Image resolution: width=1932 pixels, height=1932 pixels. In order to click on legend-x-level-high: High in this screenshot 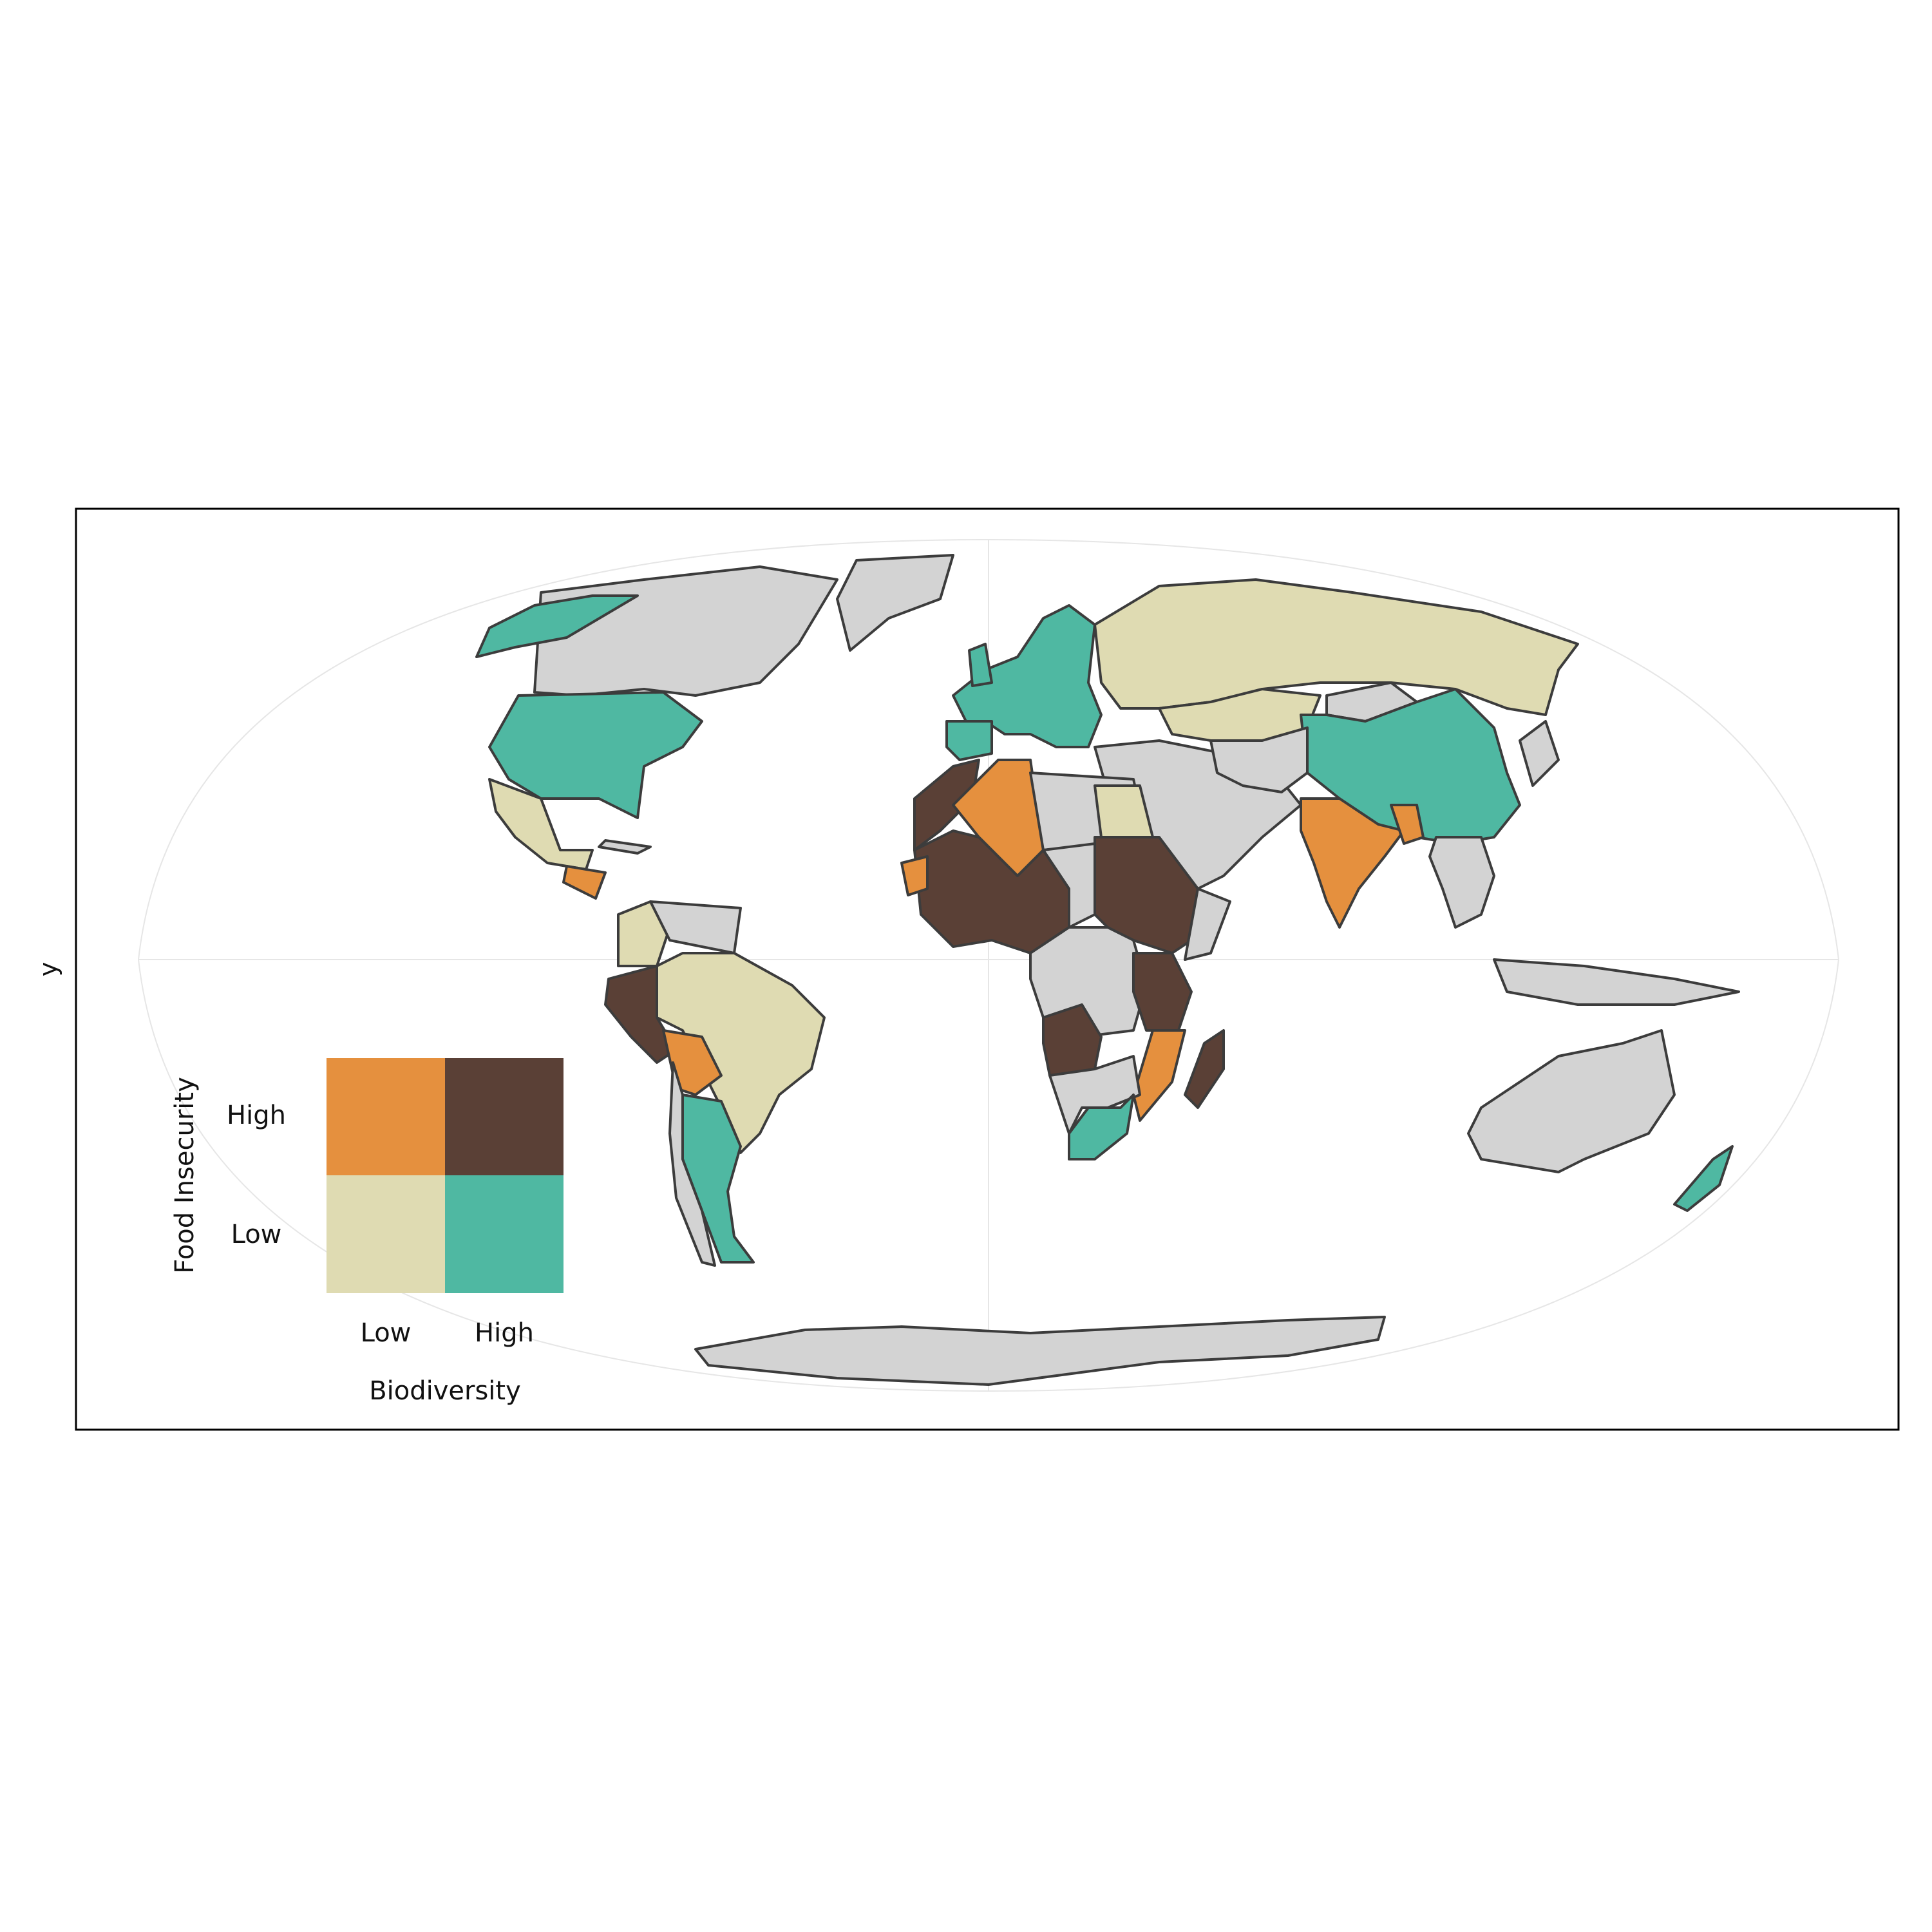, I will do `click(505, 1333)`.